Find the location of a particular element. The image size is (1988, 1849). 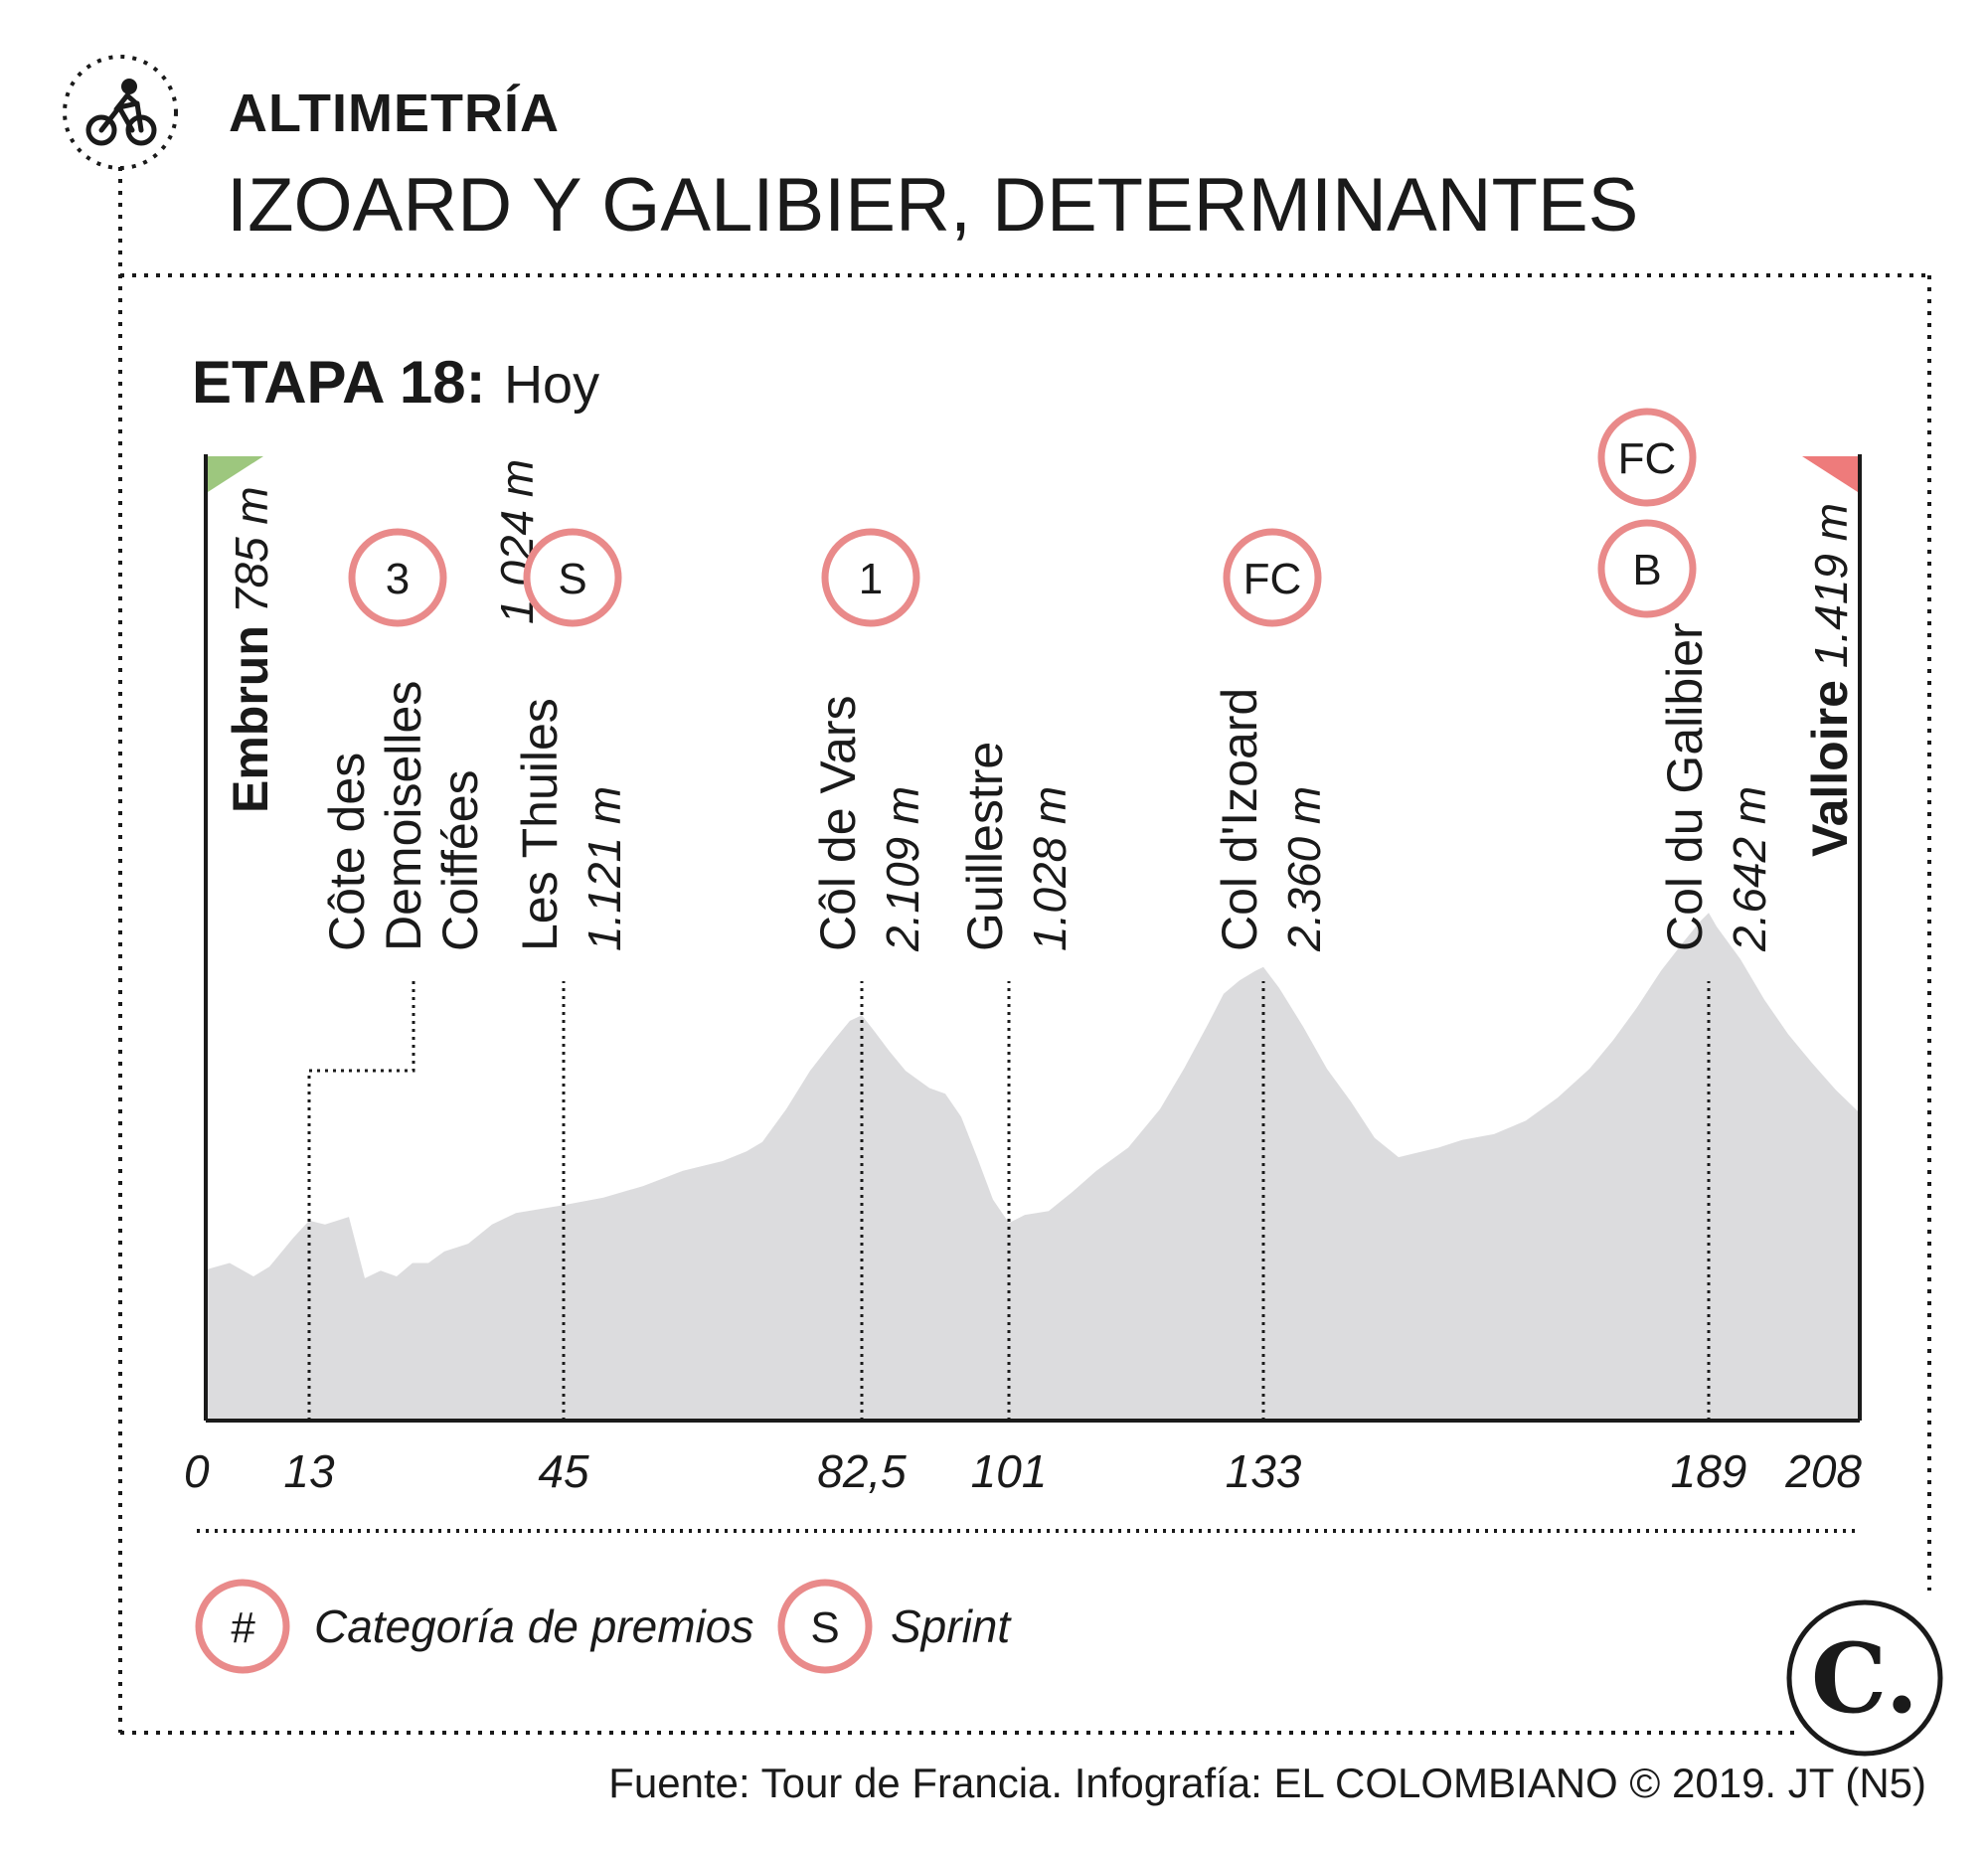

x-tick-label: 208 is located at coordinates (1823, 1471).